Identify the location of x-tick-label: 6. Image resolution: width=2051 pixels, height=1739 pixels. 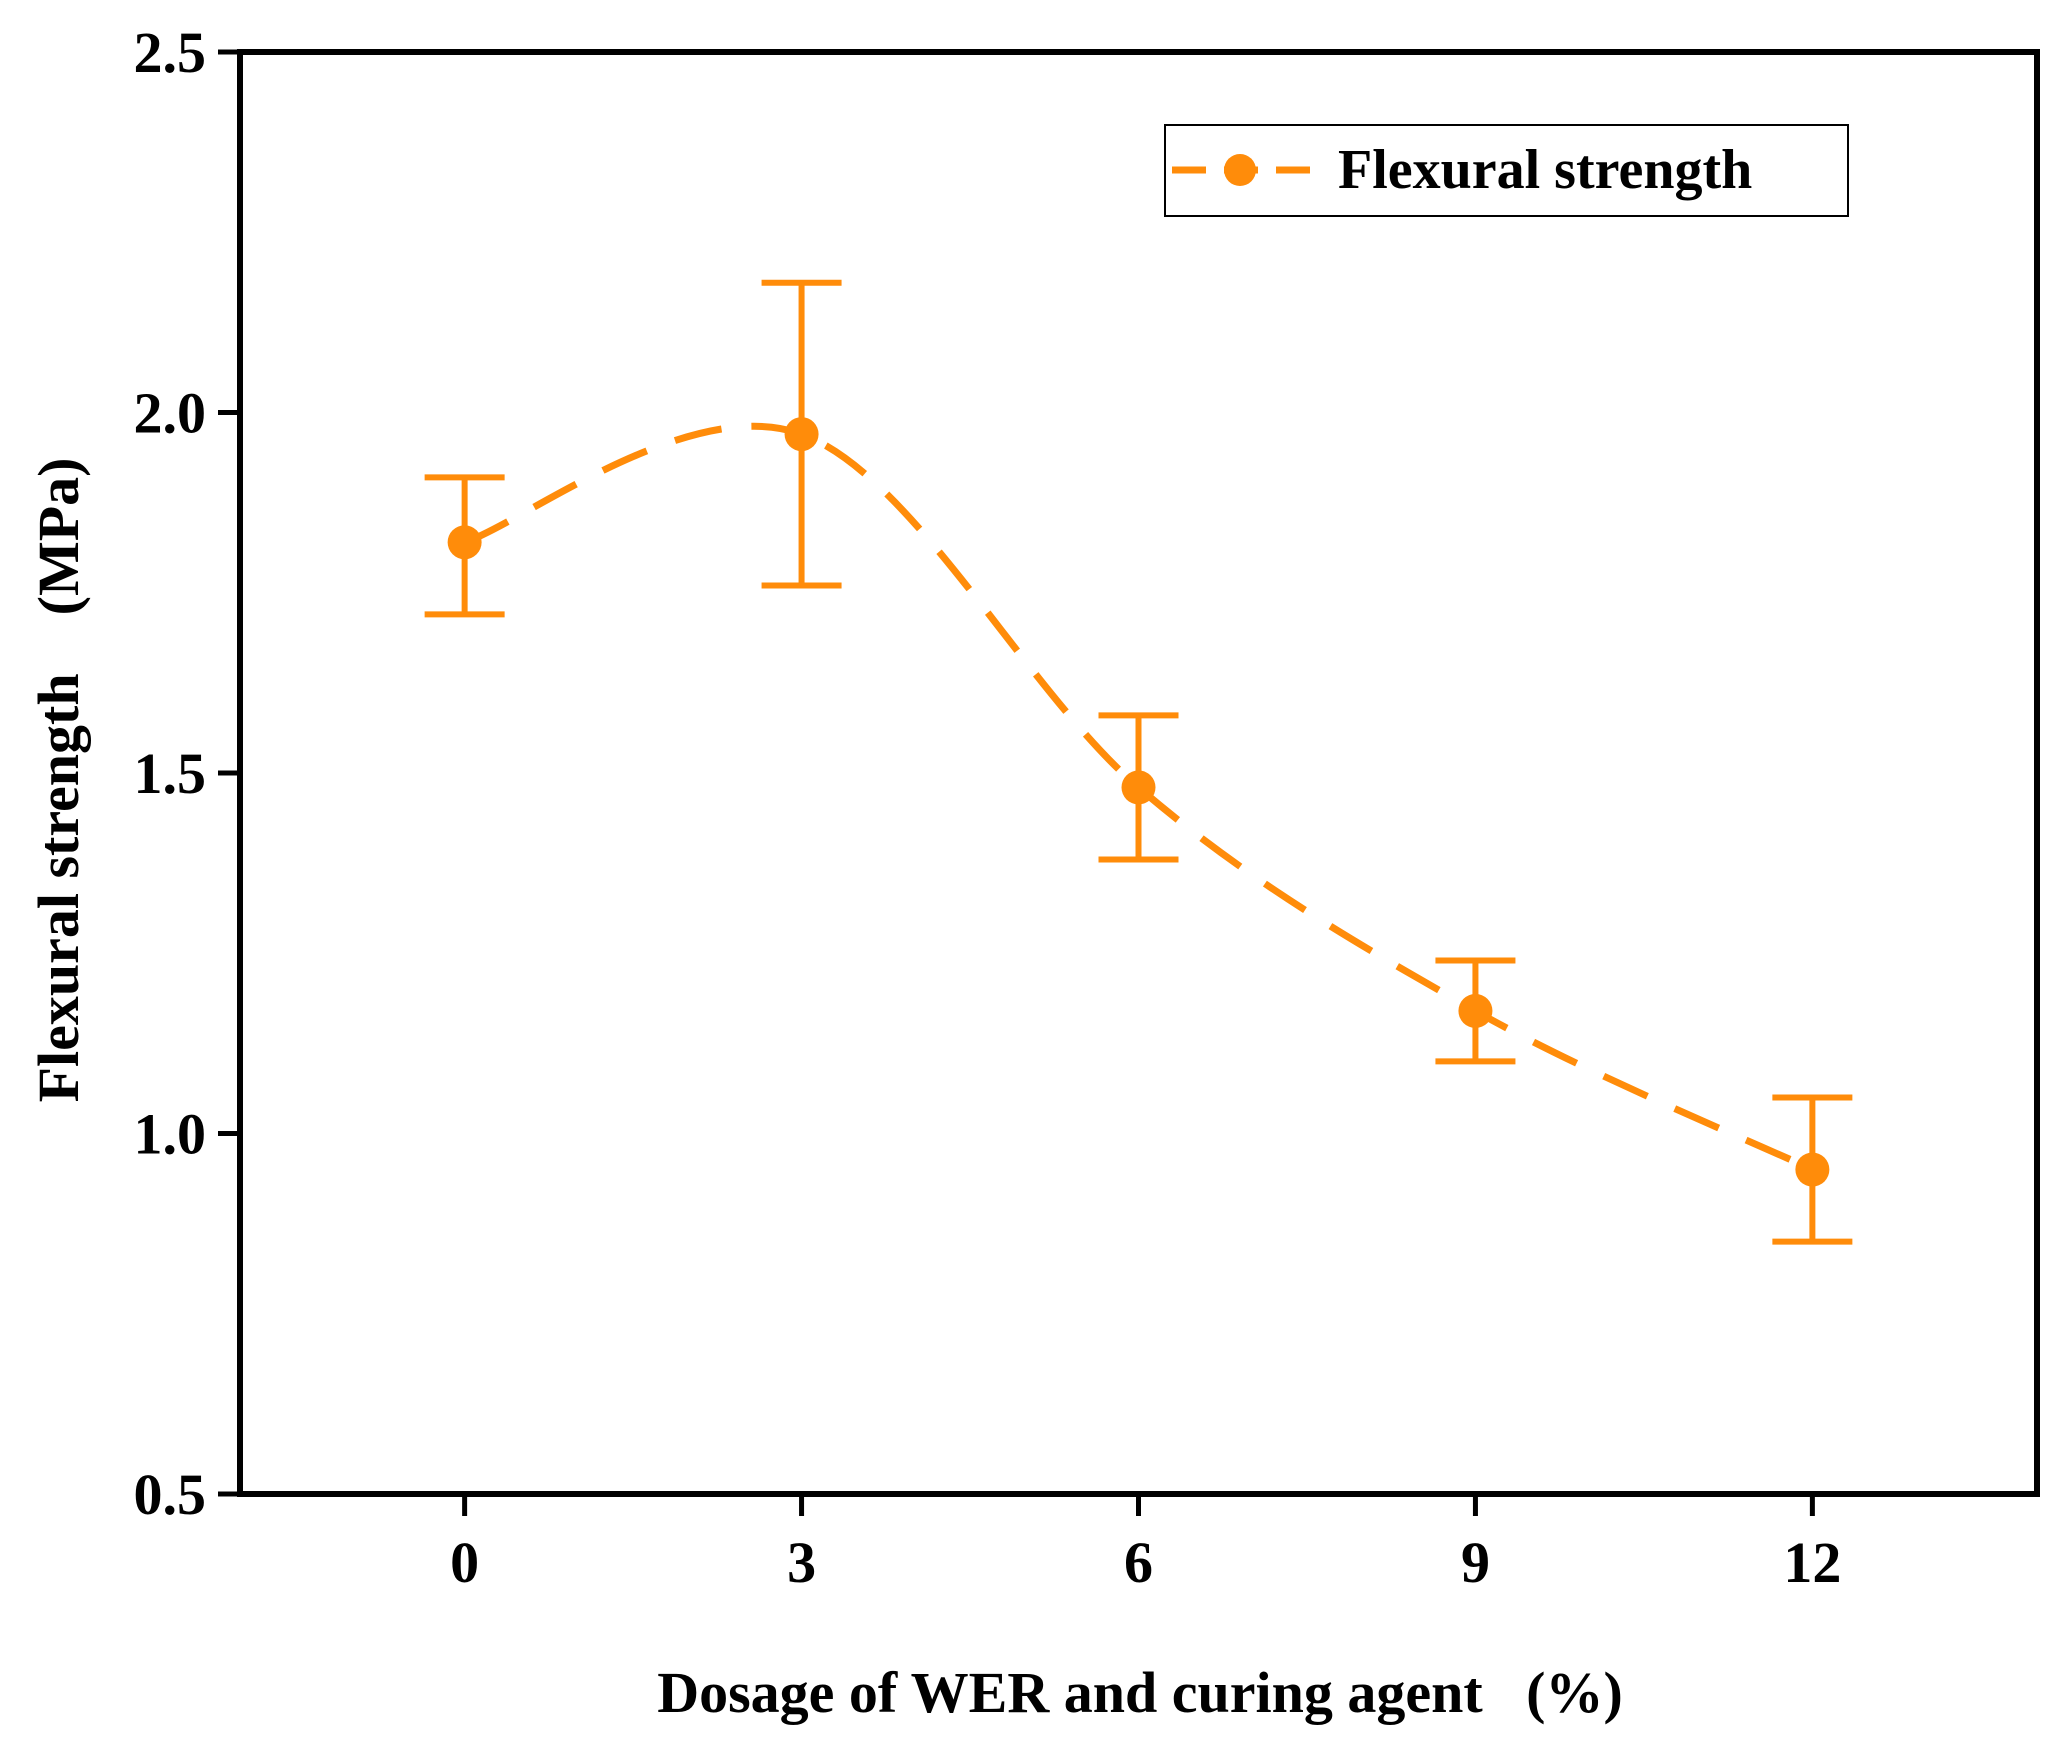
(1138, 1562).